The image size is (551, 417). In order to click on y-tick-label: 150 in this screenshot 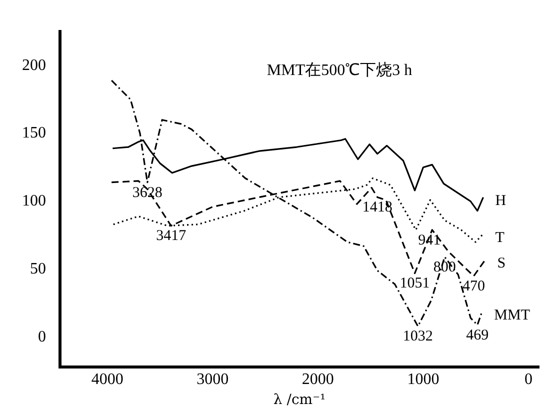, I will do `click(34, 133)`.